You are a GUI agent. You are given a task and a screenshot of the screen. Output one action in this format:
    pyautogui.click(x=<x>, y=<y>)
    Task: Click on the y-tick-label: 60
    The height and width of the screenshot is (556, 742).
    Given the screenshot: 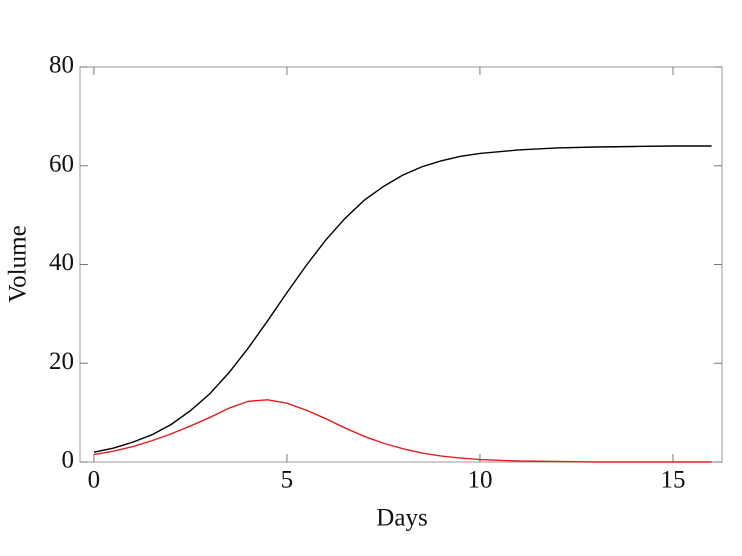 What is the action you would take?
    pyautogui.click(x=61, y=163)
    